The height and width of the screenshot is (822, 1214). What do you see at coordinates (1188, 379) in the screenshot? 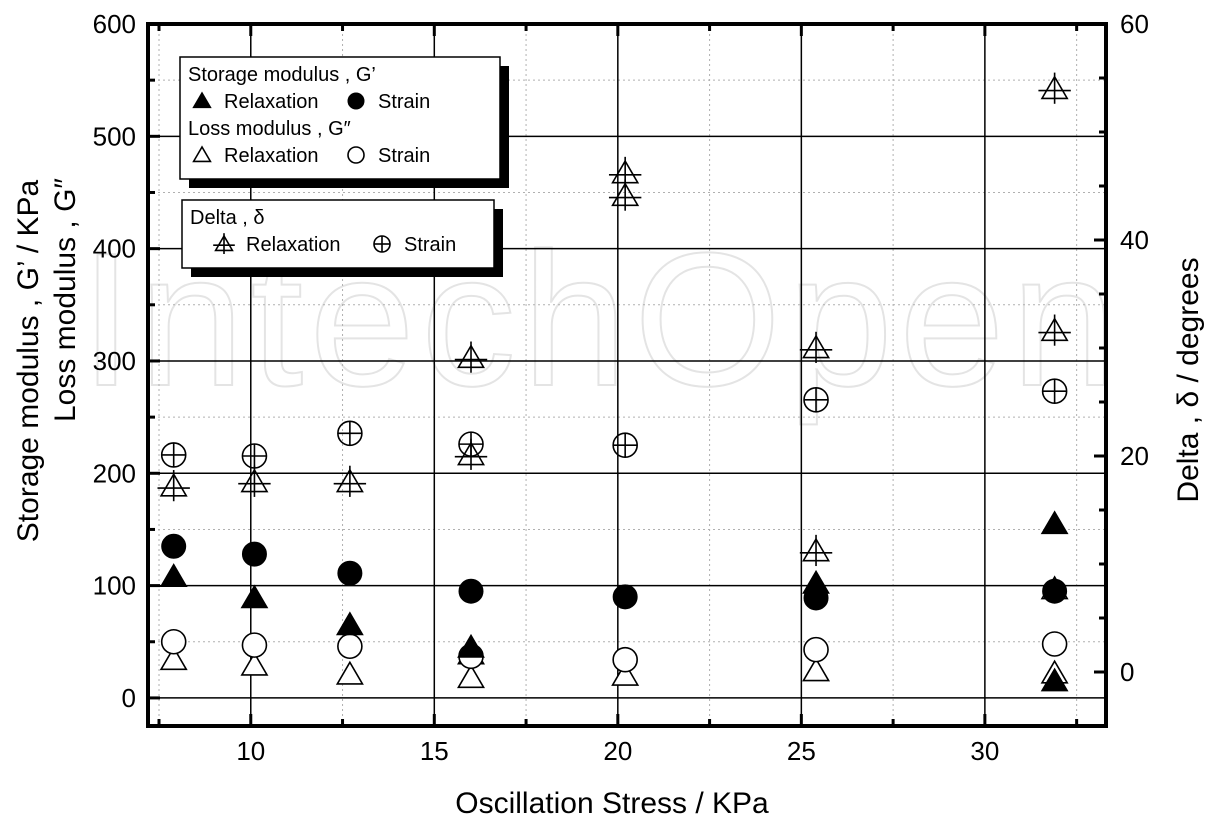
I see `y-axis-right-label: Delta , δ / degrees` at bounding box center [1188, 379].